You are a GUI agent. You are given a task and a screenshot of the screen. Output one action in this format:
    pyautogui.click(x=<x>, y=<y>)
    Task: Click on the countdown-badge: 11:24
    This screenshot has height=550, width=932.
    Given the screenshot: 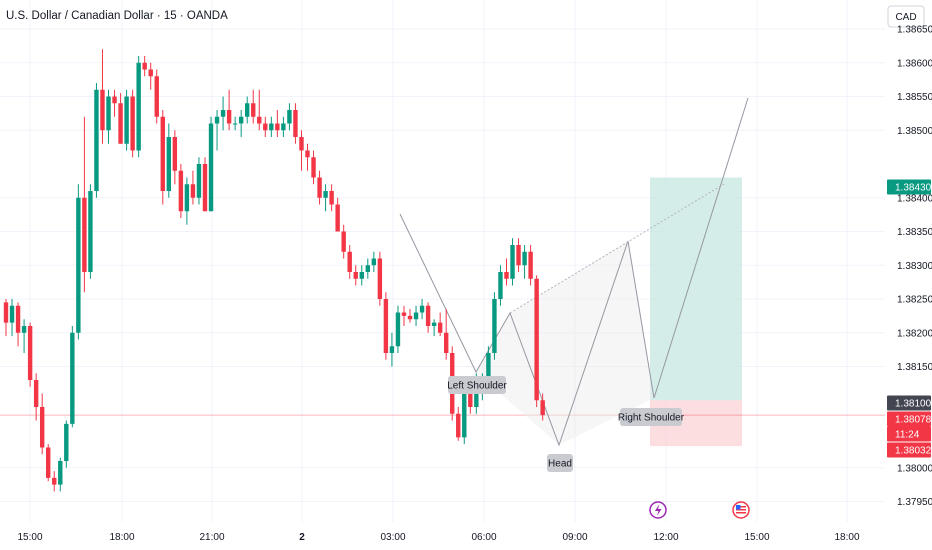 What is the action you would take?
    pyautogui.click(x=907, y=435)
    